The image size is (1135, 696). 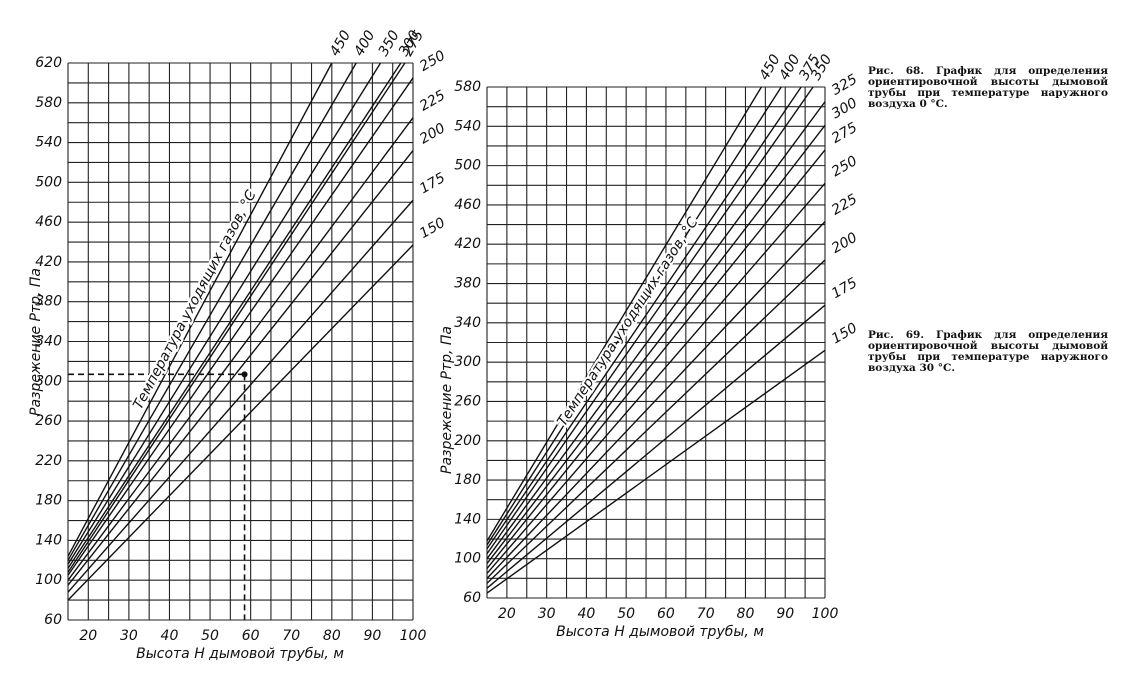 What do you see at coordinates (244, 374) in the screenshot?
I see `marker-point` at bounding box center [244, 374].